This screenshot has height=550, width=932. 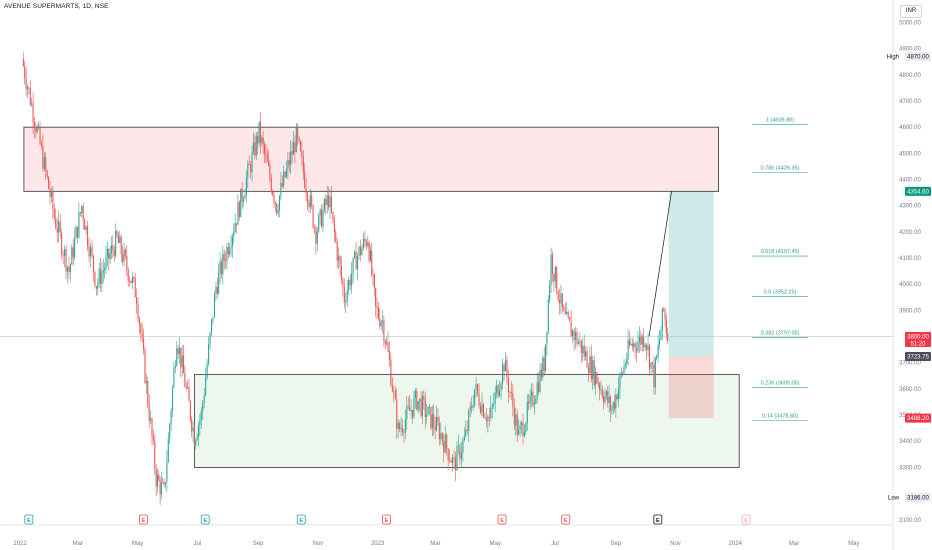 What do you see at coordinates (894, 498) in the screenshot?
I see `low-label: Low` at bounding box center [894, 498].